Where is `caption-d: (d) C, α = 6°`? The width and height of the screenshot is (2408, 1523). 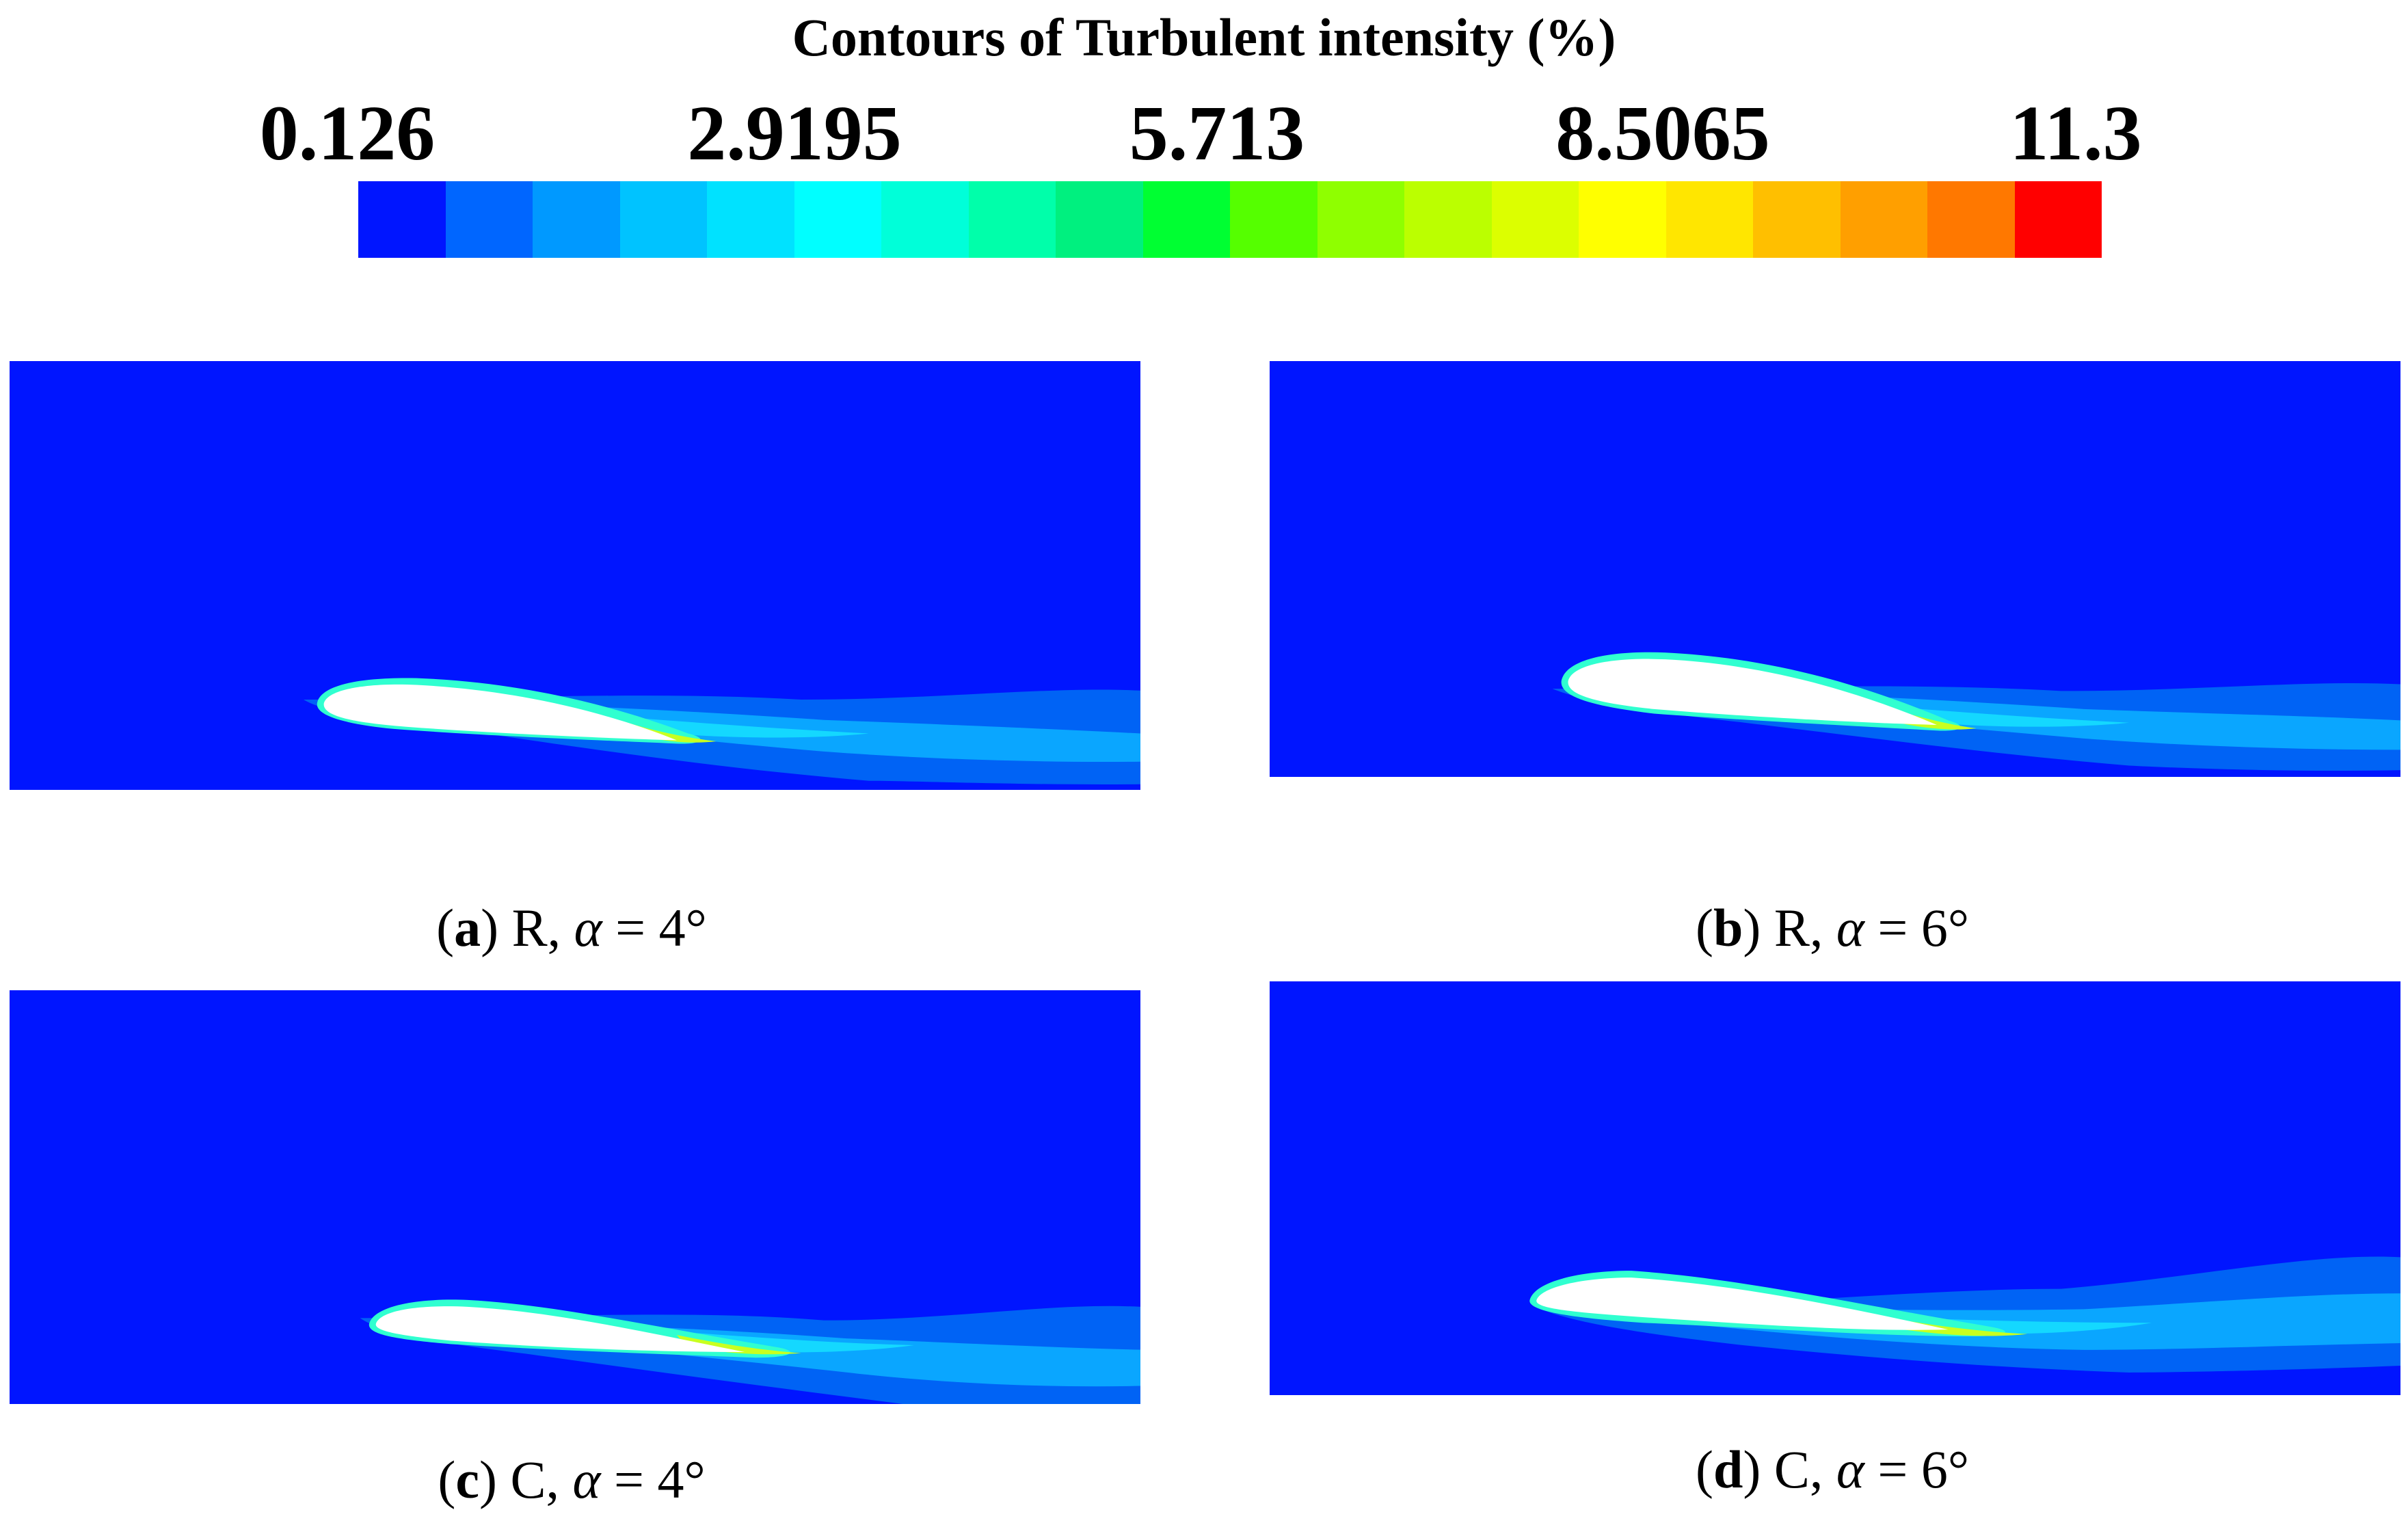 caption-d: (d) C, α = 6° is located at coordinates (1832, 1470).